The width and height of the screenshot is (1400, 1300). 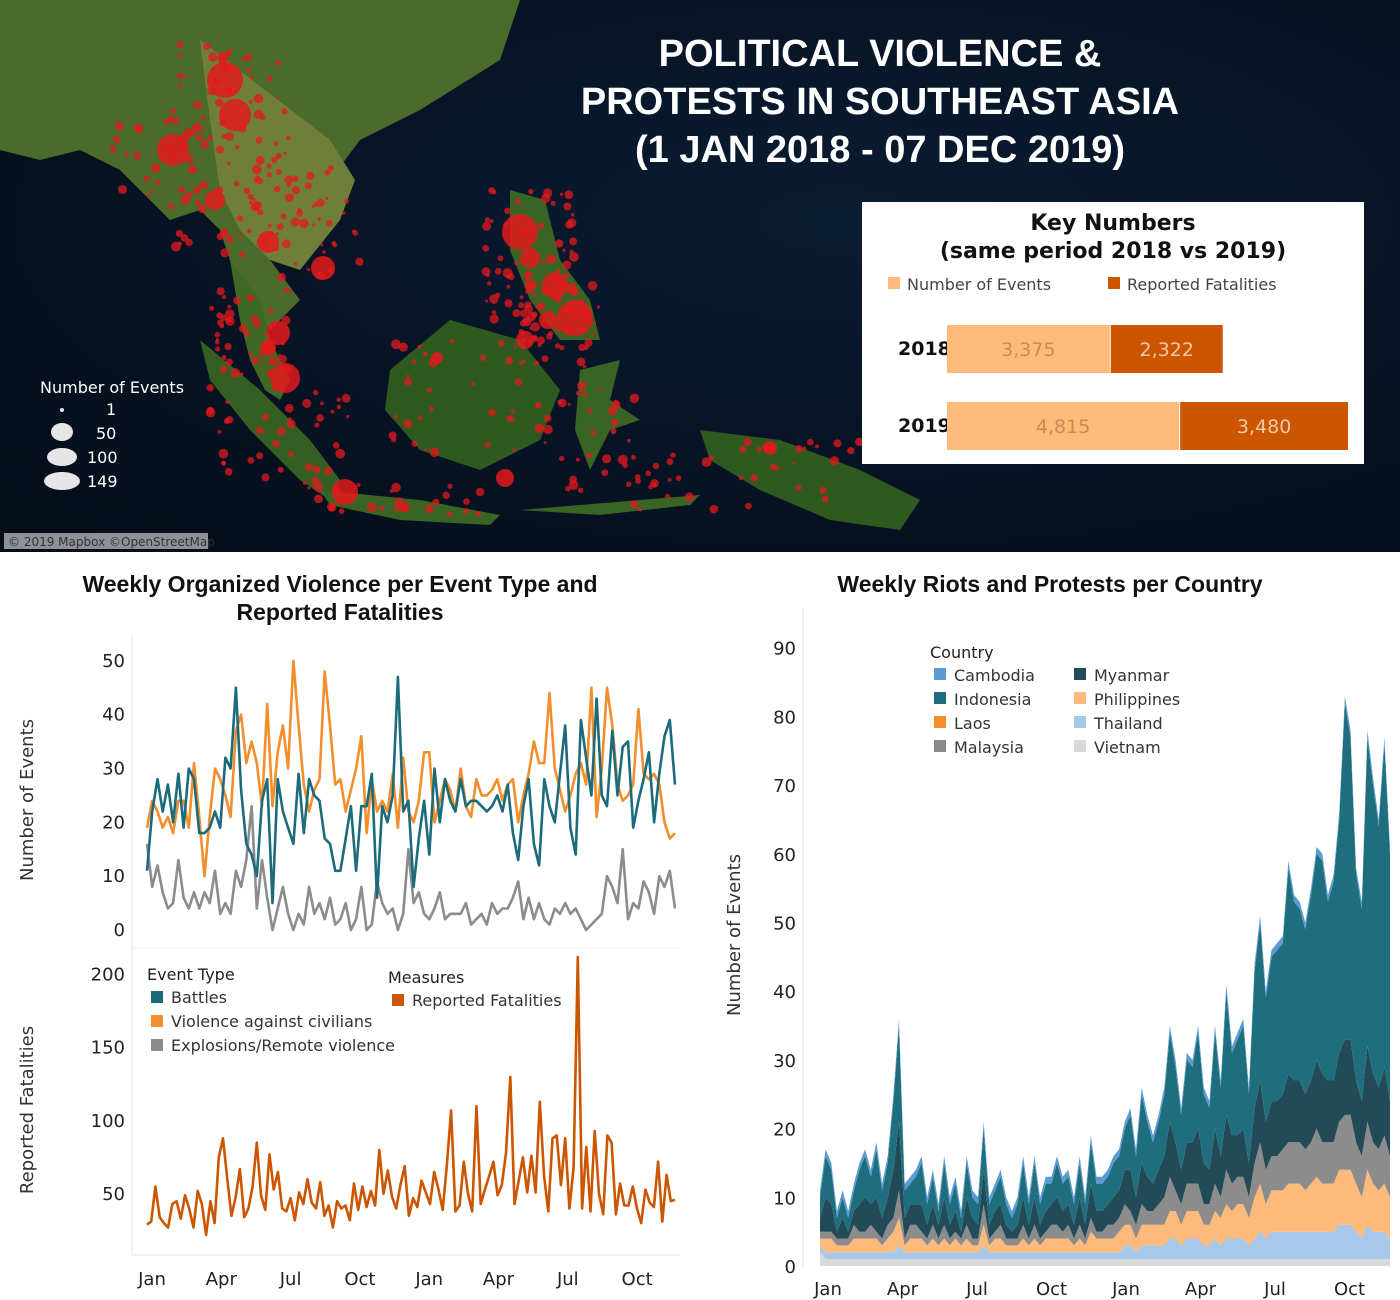 What do you see at coordinates (411, 1096) in the screenshot?
I see `line-reported-fatalities` at bounding box center [411, 1096].